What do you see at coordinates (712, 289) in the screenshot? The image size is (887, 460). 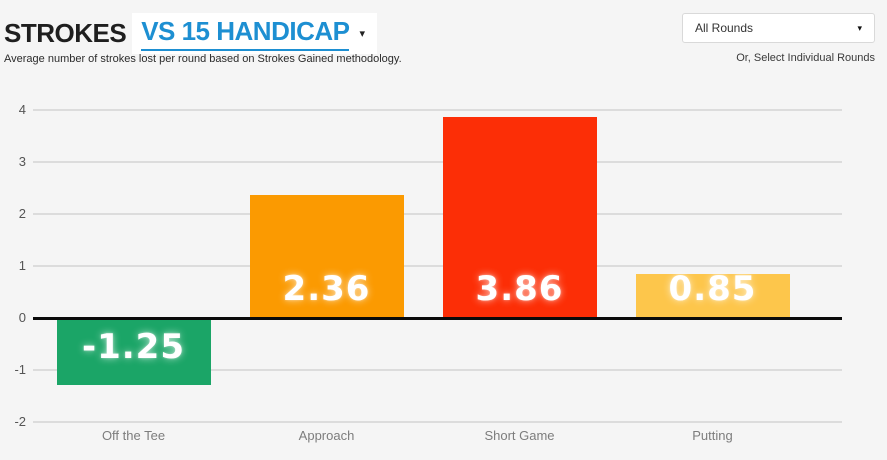 I see `bar-value-label-putting: 0.85` at bounding box center [712, 289].